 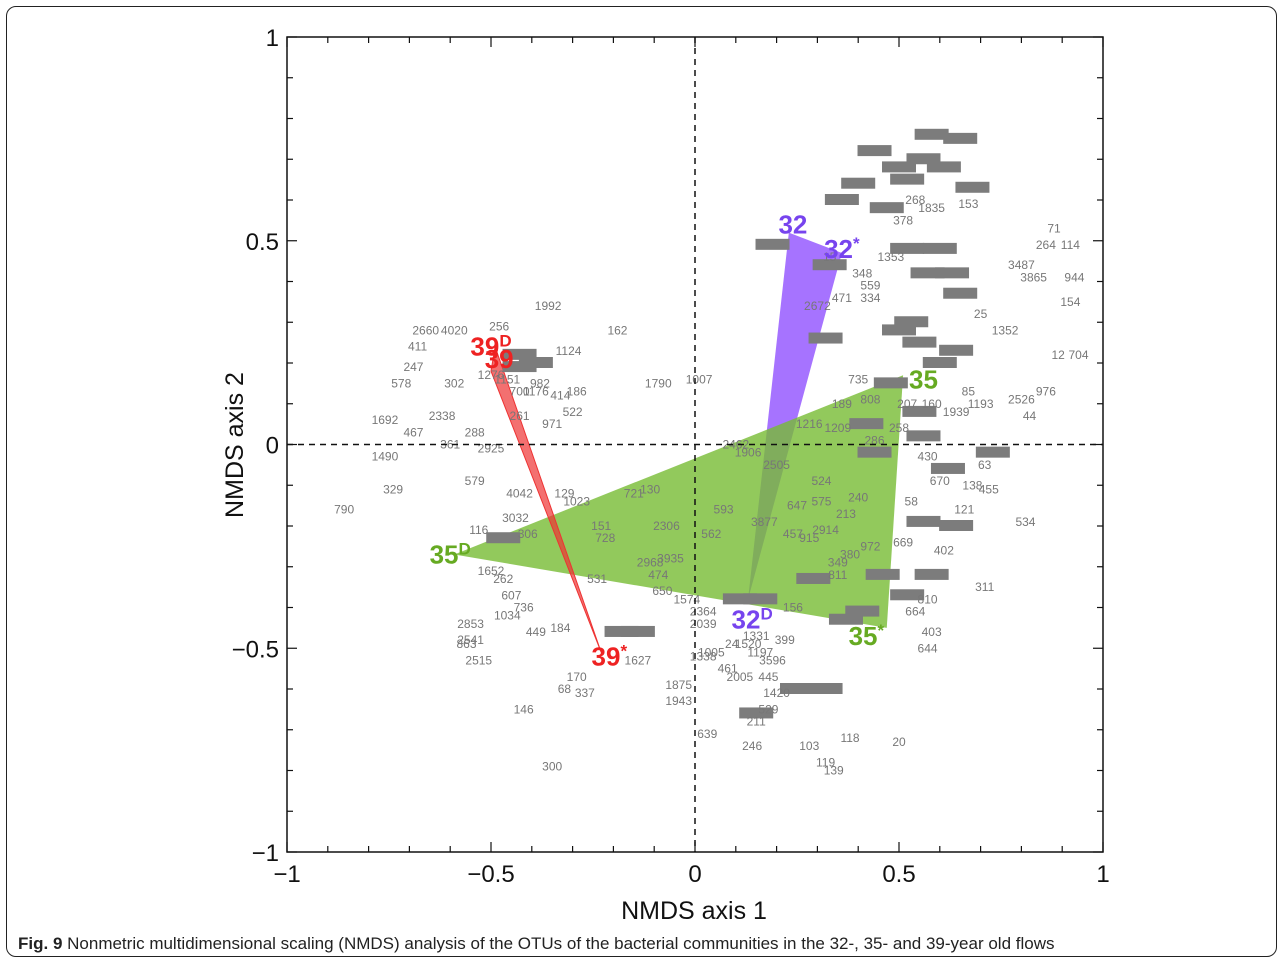 What do you see at coordinates (748, 644) in the screenshot?
I see `otu-label: 1520` at bounding box center [748, 644].